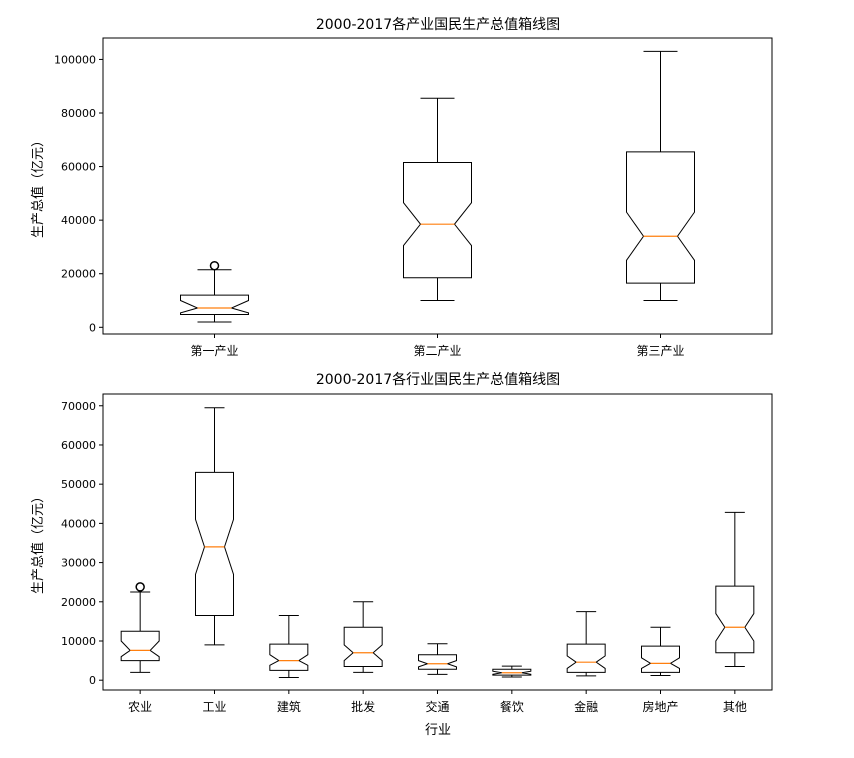  Describe the element at coordinates (289, 706) in the screenshot. I see `x-tick-label: 建筑` at that location.